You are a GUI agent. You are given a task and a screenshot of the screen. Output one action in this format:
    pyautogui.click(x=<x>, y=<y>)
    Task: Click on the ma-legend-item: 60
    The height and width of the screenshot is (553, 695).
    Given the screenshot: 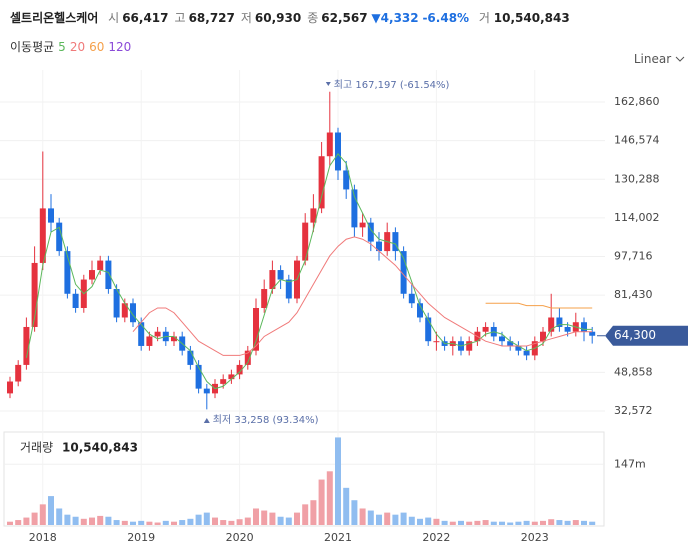 What is the action you would take?
    pyautogui.click(x=97, y=47)
    